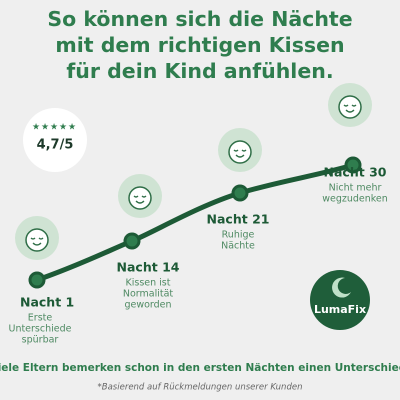 This screenshot has height=400, width=400. Describe the element at coordinates (340, 300) in the screenshot. I see `logo` at that location.